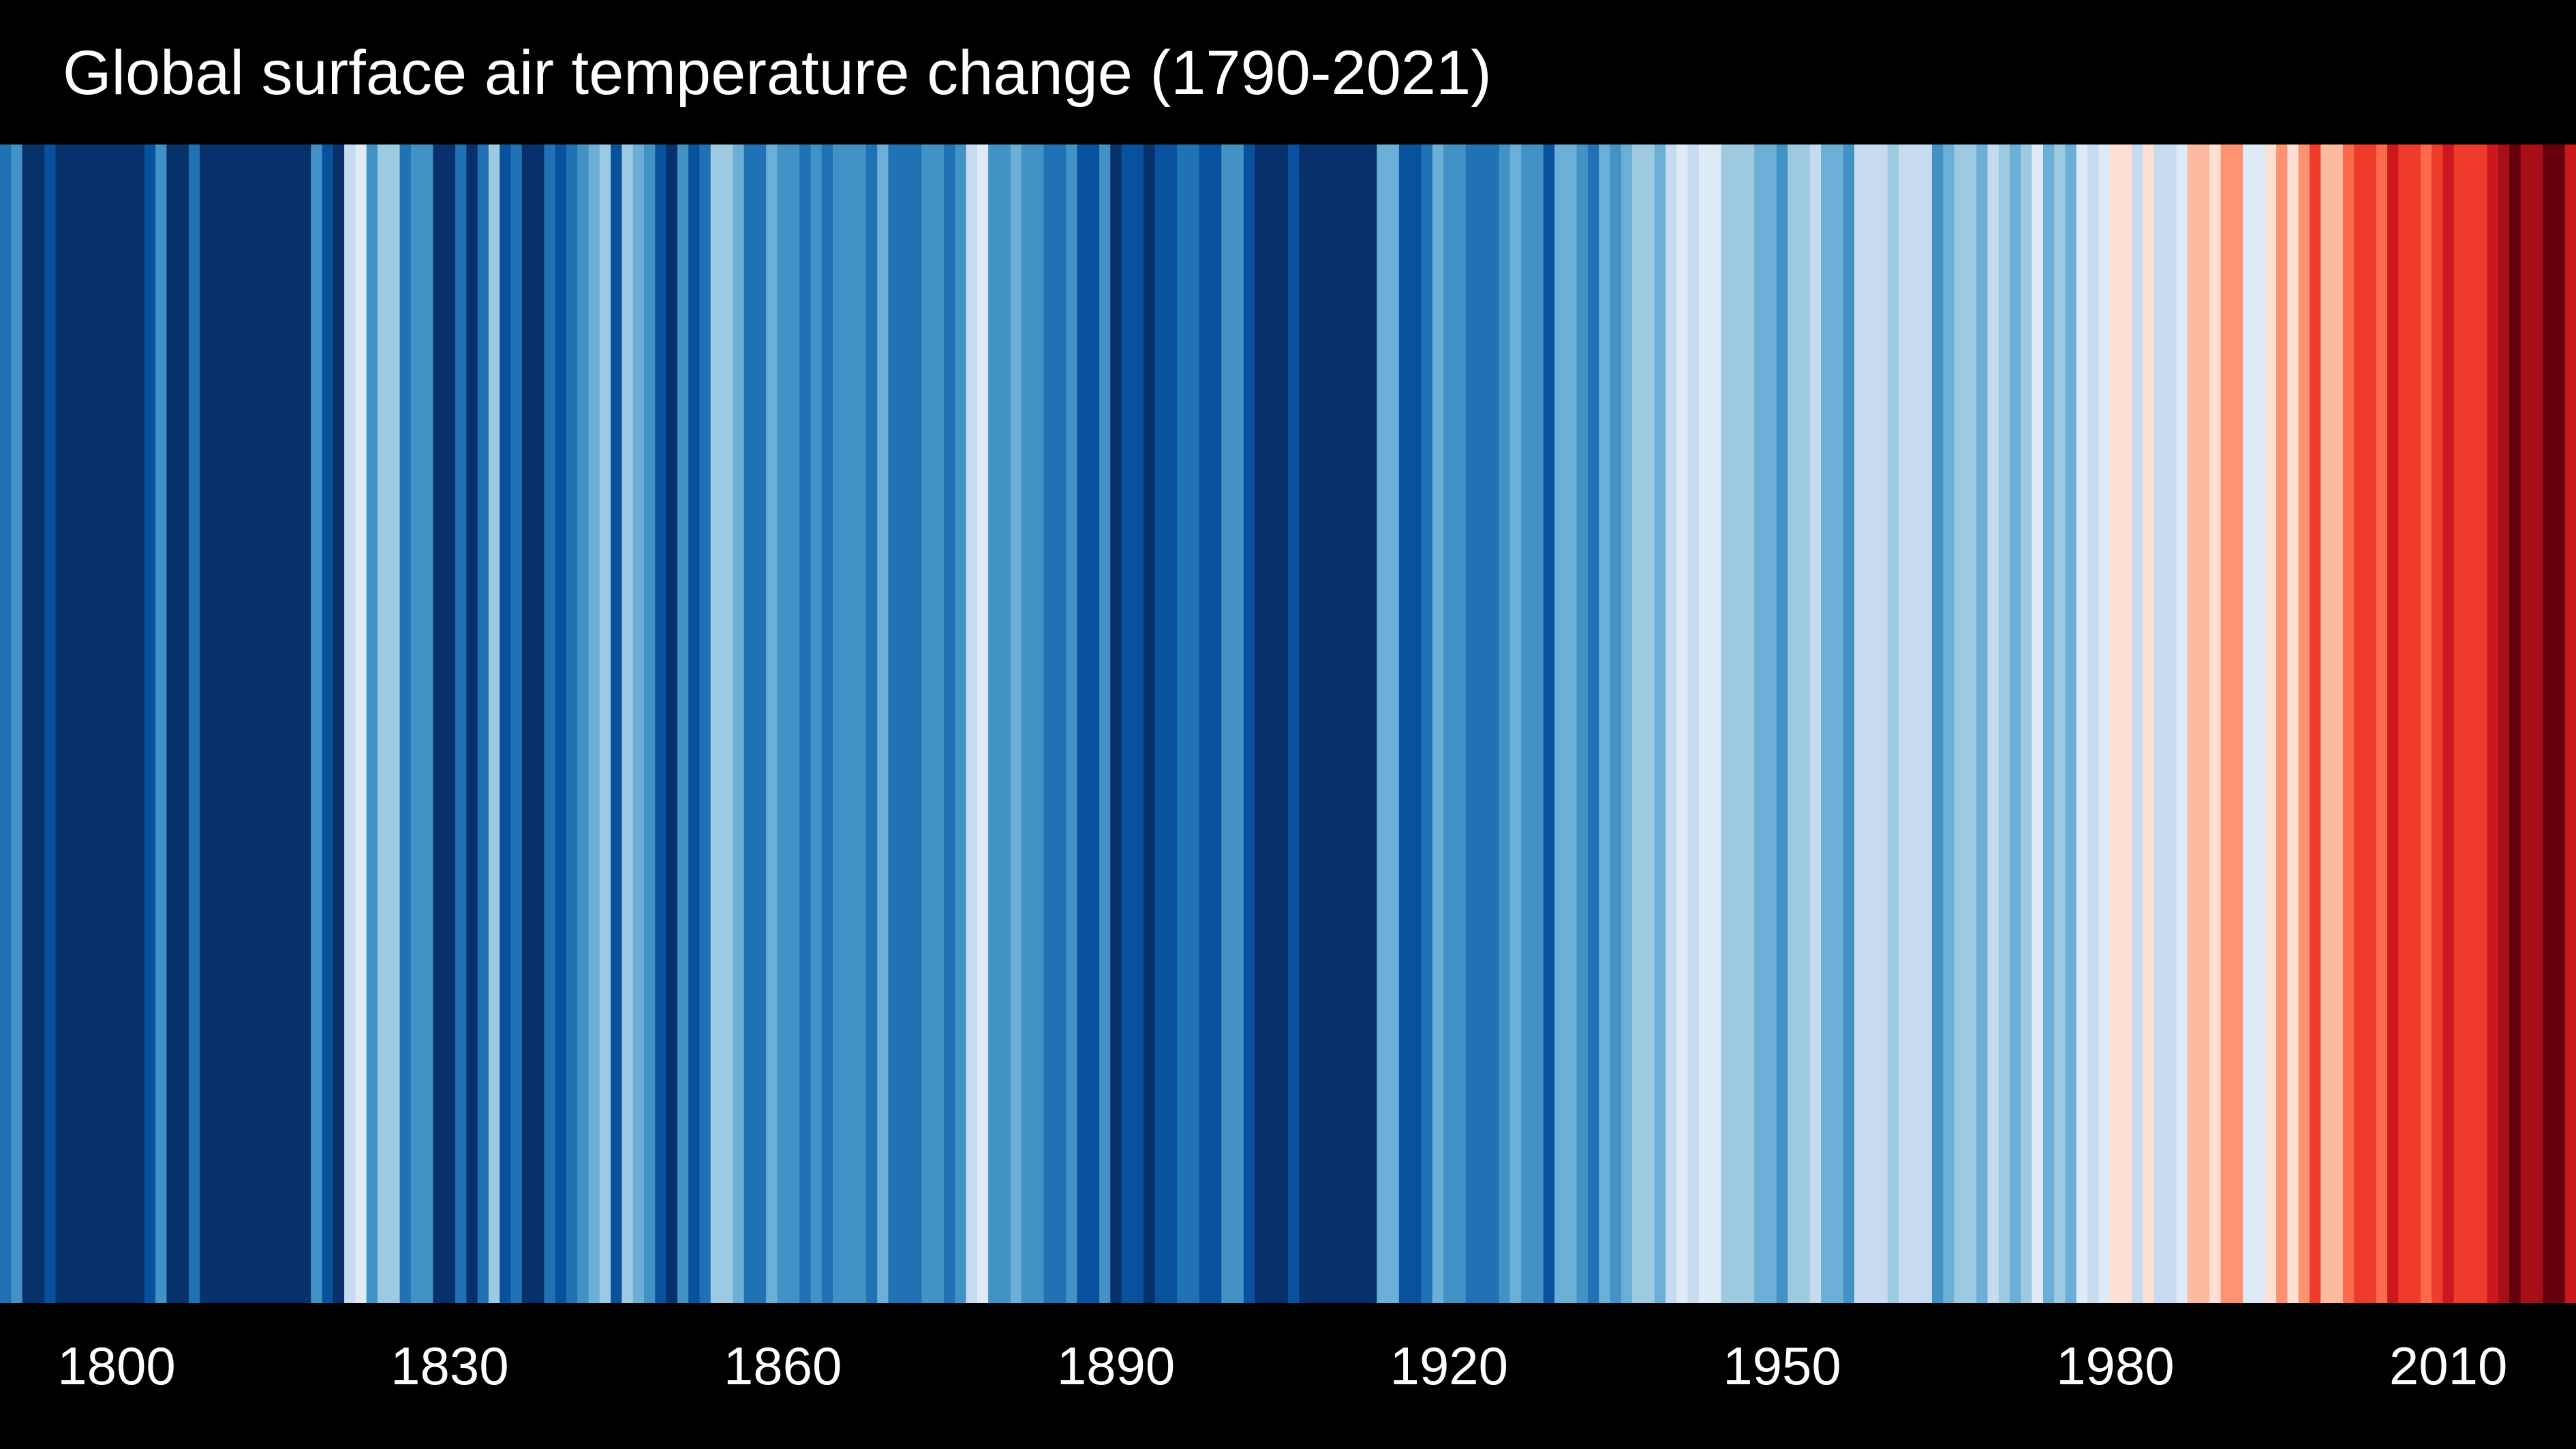 This screenshot has height=1449, width=2576. Describe the element at coordinates (1227, 723) in the screenshot. I see `stripe-1900` at that location.